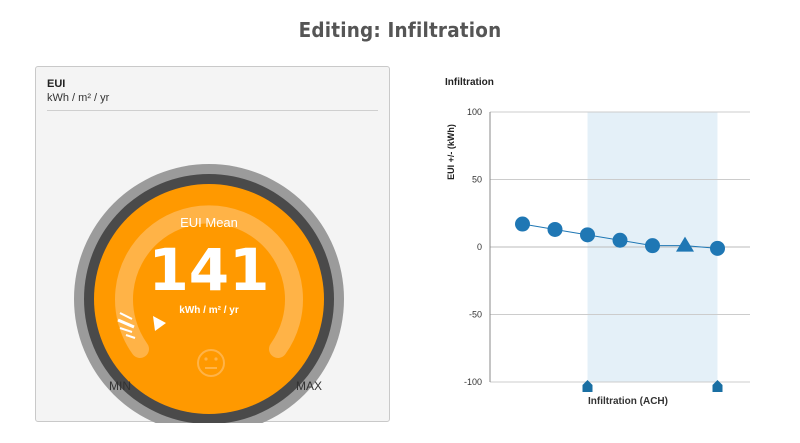 This screenshot has width=800, height=443. What do you see at coordinates (78, 98) in the screenshot?
I see `gauge-card-units: kWh / m² / yr` at bounding box center [78, 98].